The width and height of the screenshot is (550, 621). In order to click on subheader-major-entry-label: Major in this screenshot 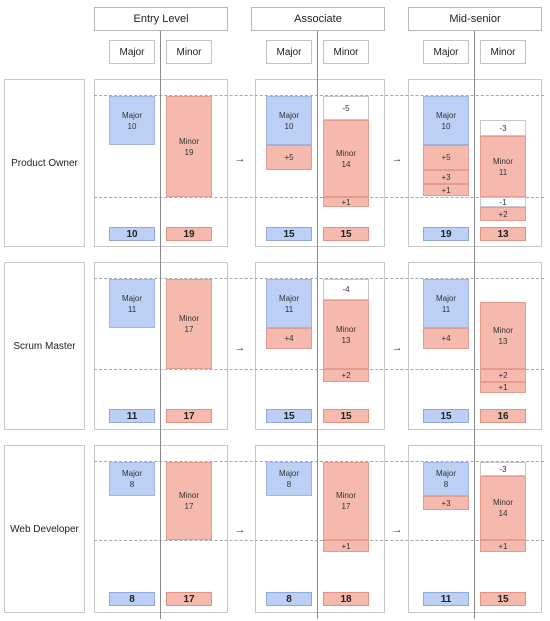, I will do `click(132, 52)`.